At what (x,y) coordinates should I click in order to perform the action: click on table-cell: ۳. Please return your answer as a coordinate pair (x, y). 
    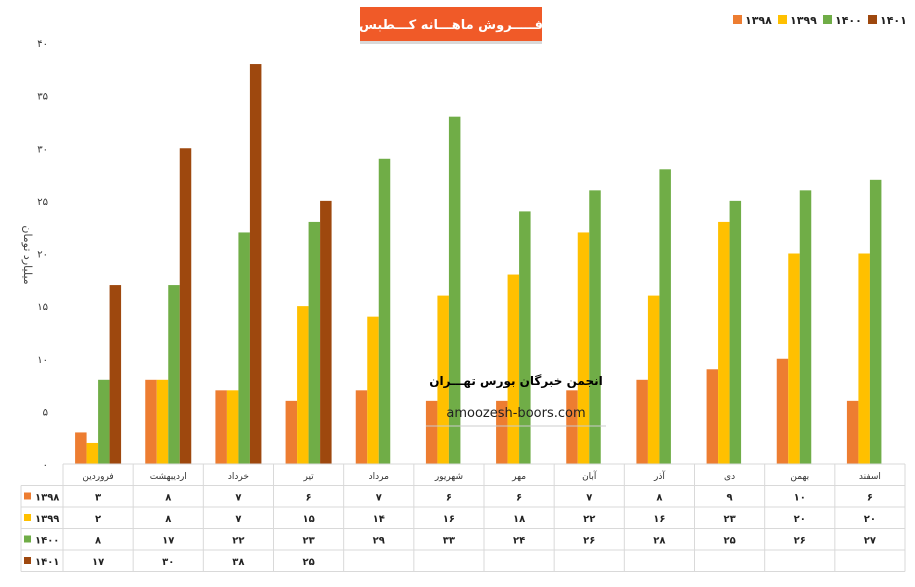
    Looking at the image, I should click on (98, 498).